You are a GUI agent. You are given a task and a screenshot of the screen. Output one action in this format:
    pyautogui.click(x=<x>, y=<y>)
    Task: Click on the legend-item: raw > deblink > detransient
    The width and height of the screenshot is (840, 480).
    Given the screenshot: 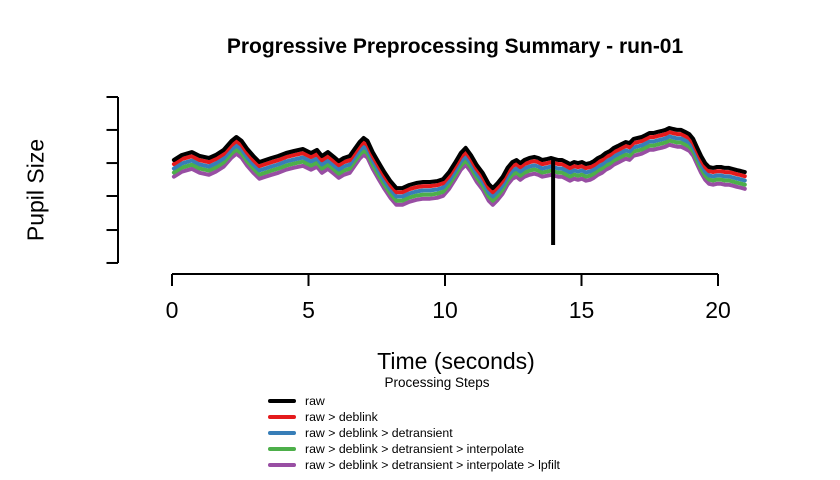 What is the action you would take?
    pyautogui.click(x=414, y=433)
    